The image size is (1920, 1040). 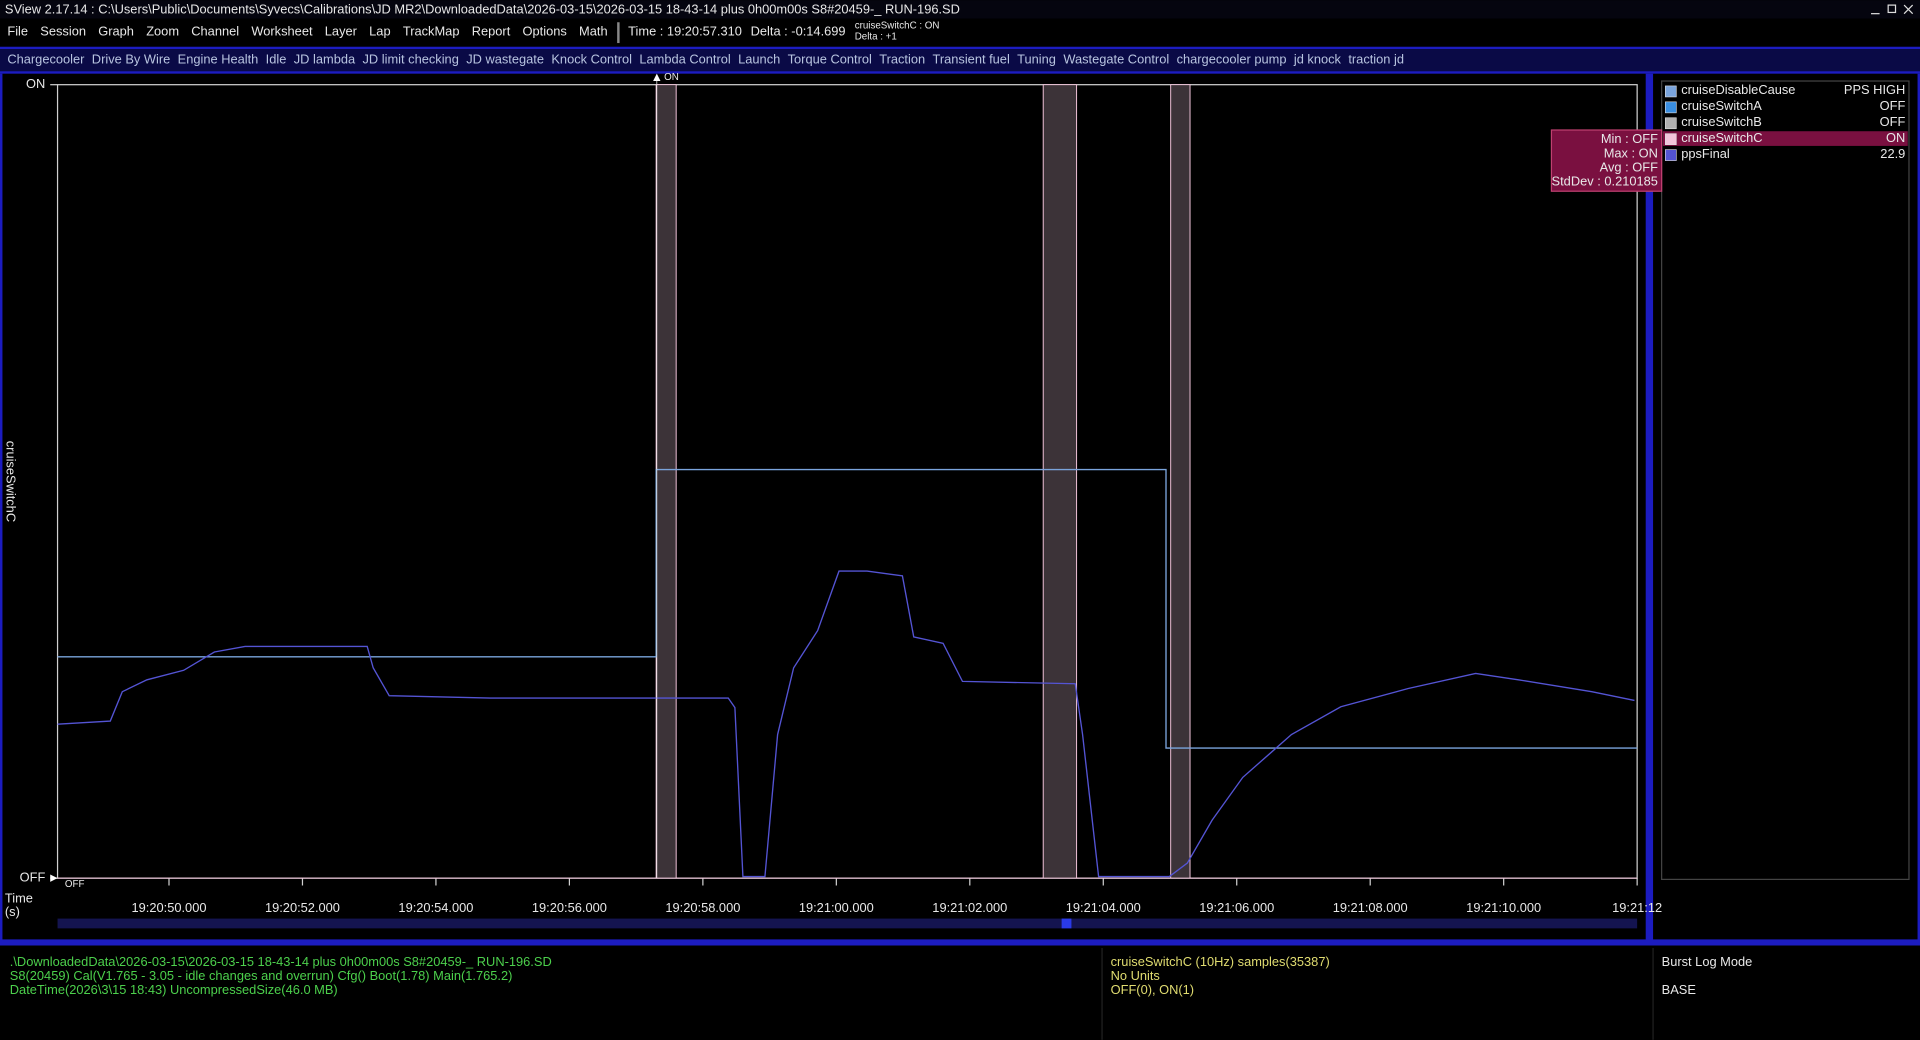 I want to click on worksheet-tab: Launch, so click(x=759, y=59).